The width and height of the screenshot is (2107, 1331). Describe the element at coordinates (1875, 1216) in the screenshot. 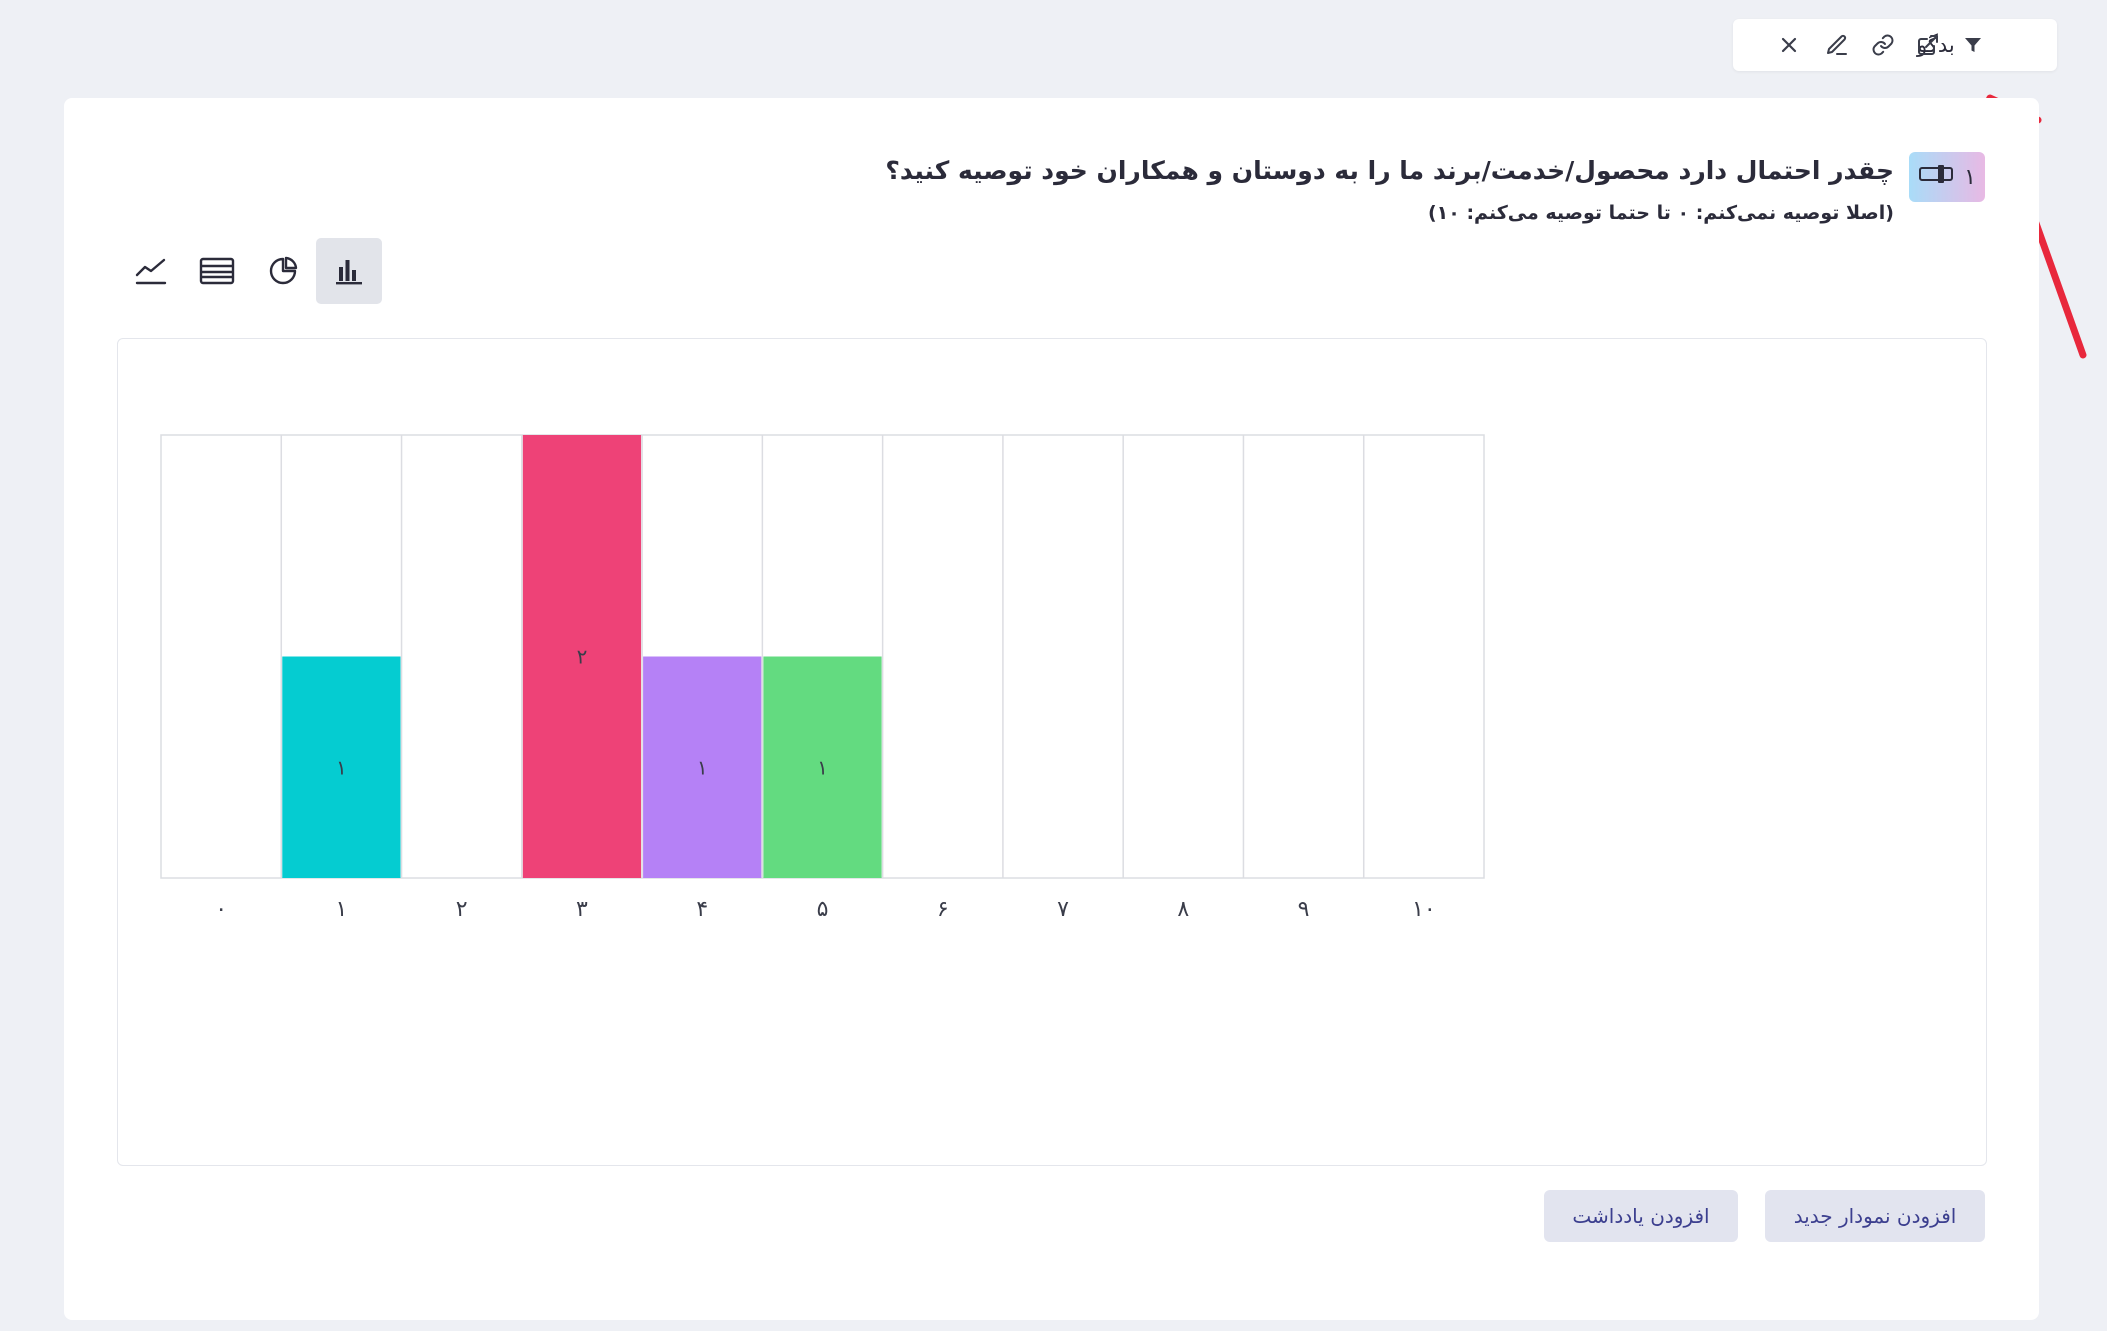

I see `add-chart-button: افزودن نمودار جدید` at that location.